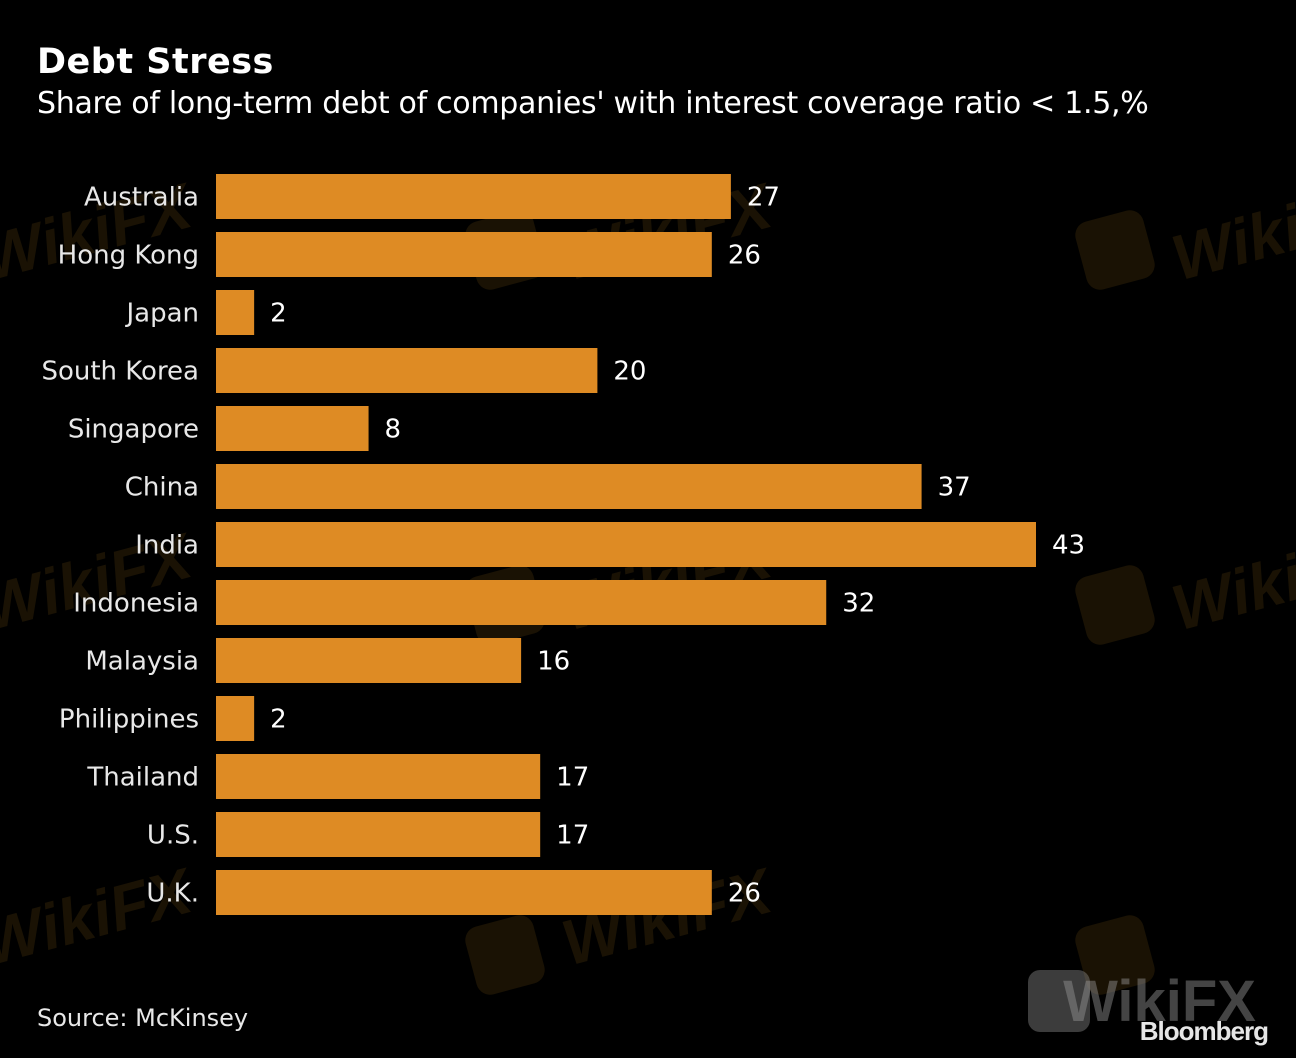 Image resolution: width=1296 pixels, height=1058 pixels. Describe the element at coordinates (1204, 1031) in the screenshot. I see `bloomberg-logo: Bloomberg` at that location.